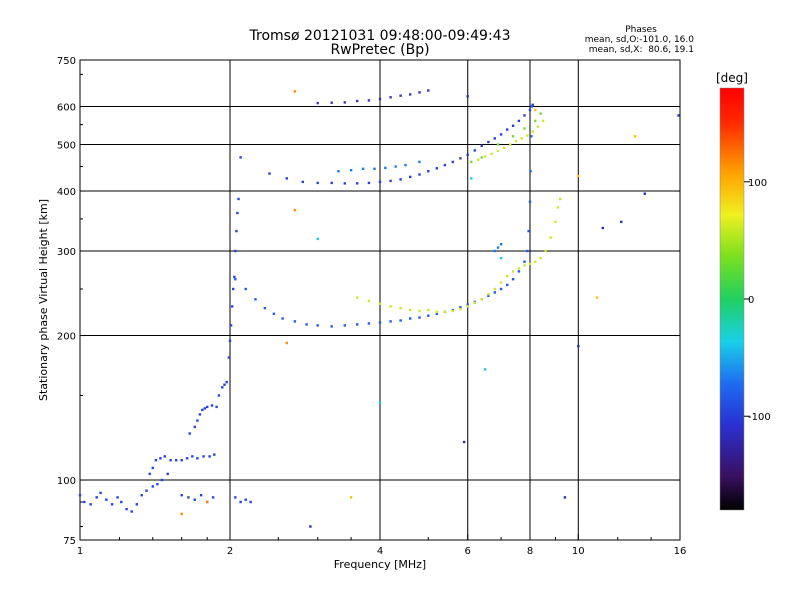 The image size is (800, 604). Describe the element at coordinates (641, 30) in the screenshot. I see `phase-header: Phases` at that location.